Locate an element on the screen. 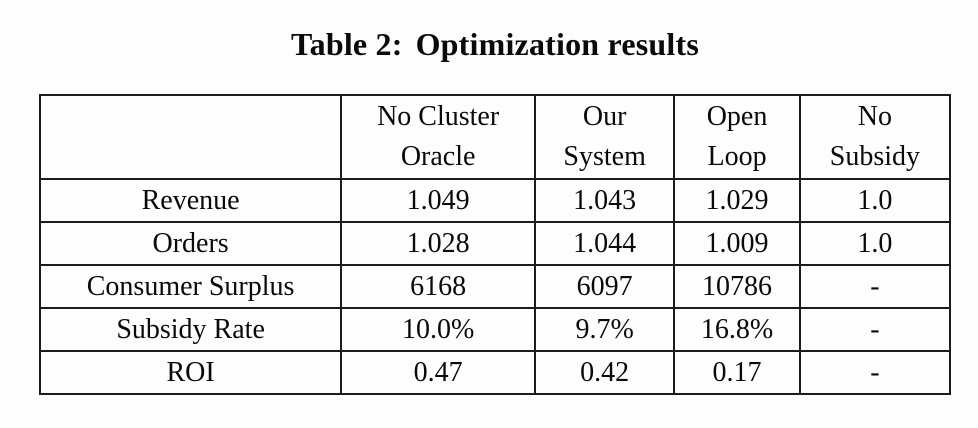 The image size is (978, 428). header-cell-rowlabels is located at coordinates (190, 137).